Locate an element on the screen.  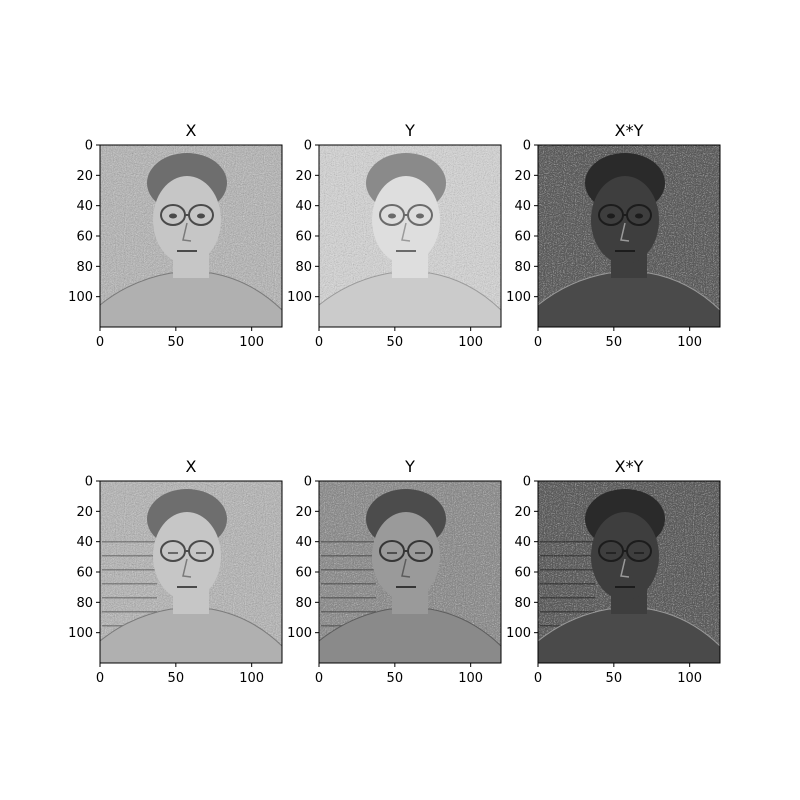
subplot-3: X*Y 0 50 100 0 20 40 60 80 100 is located at coordinates (613, 235).